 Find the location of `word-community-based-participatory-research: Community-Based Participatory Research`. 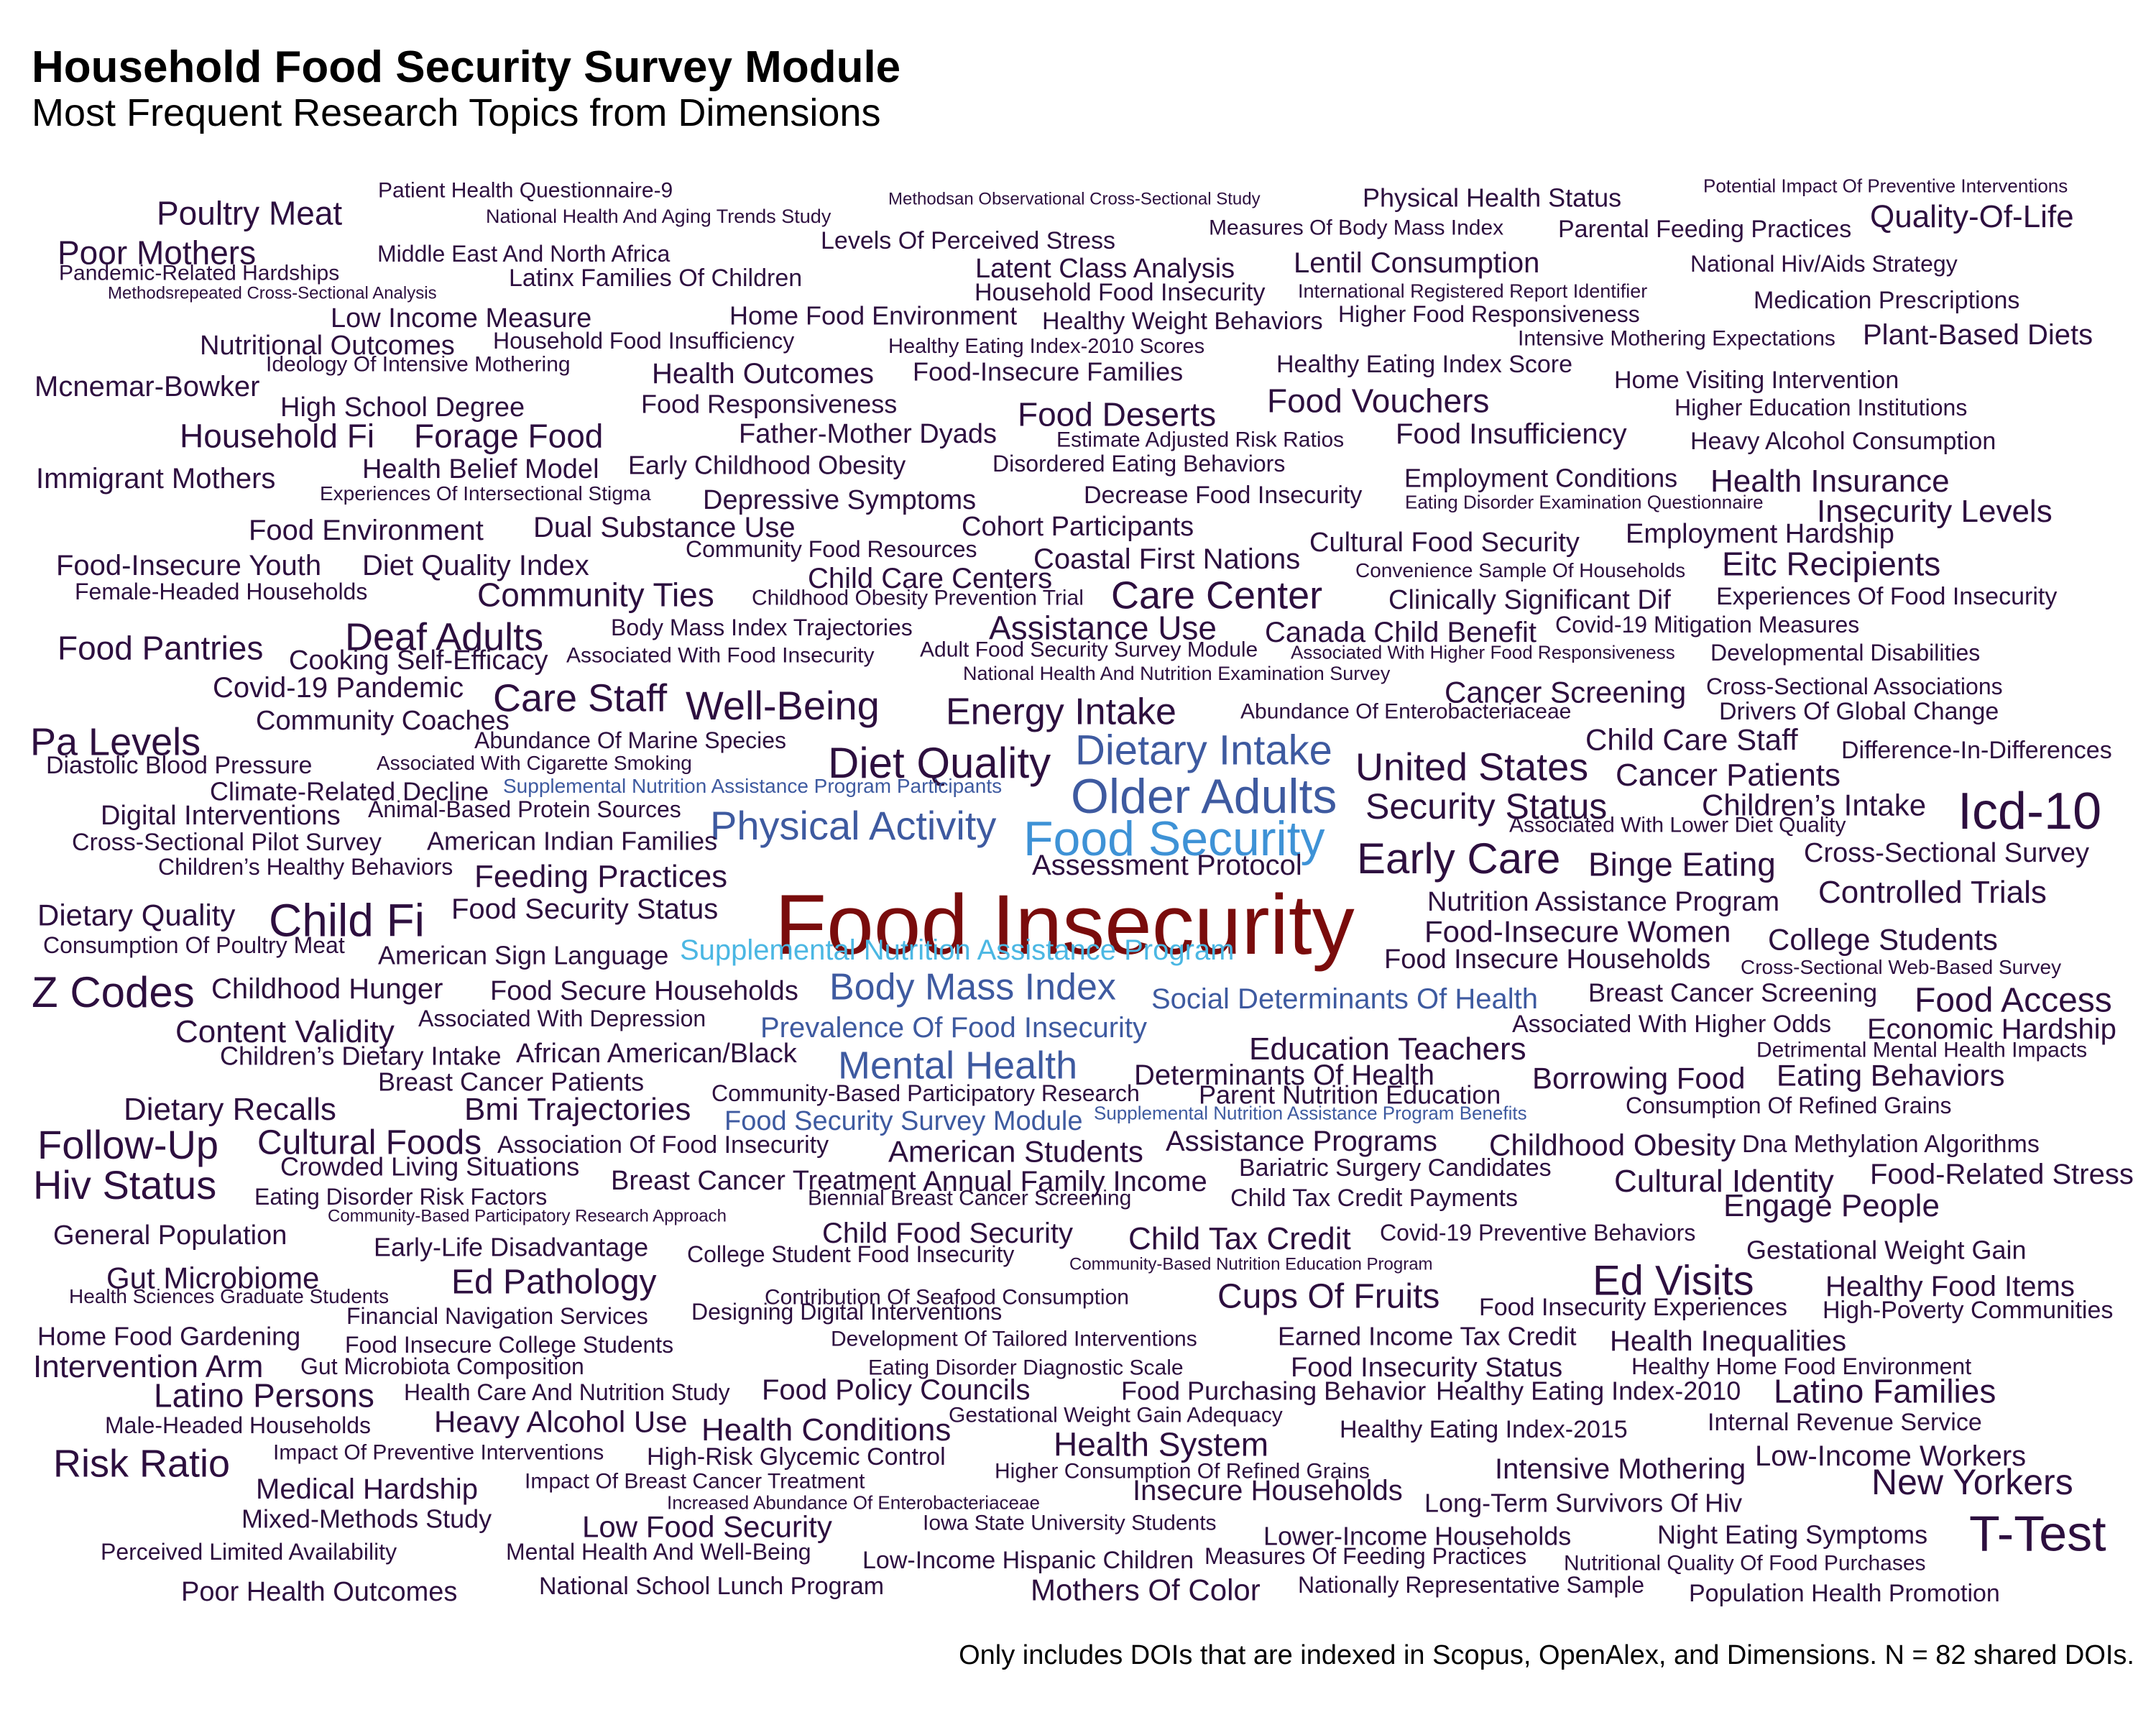

word-community-based-participatory-research: Community-Based Participatory Research is located at coordinates (925, 1093).